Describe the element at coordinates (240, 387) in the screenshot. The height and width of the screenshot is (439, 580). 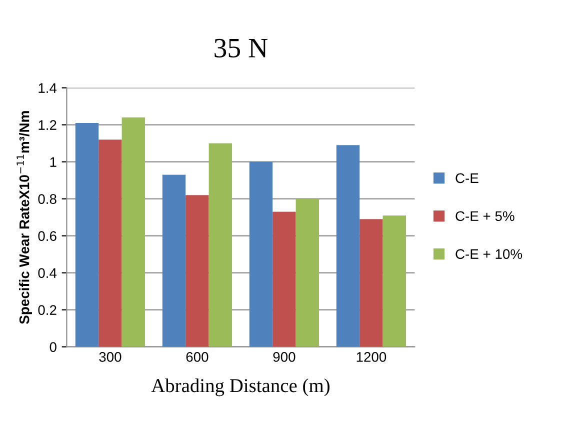
I see `x-axis-title: Abrading Distance (m)` at that location.